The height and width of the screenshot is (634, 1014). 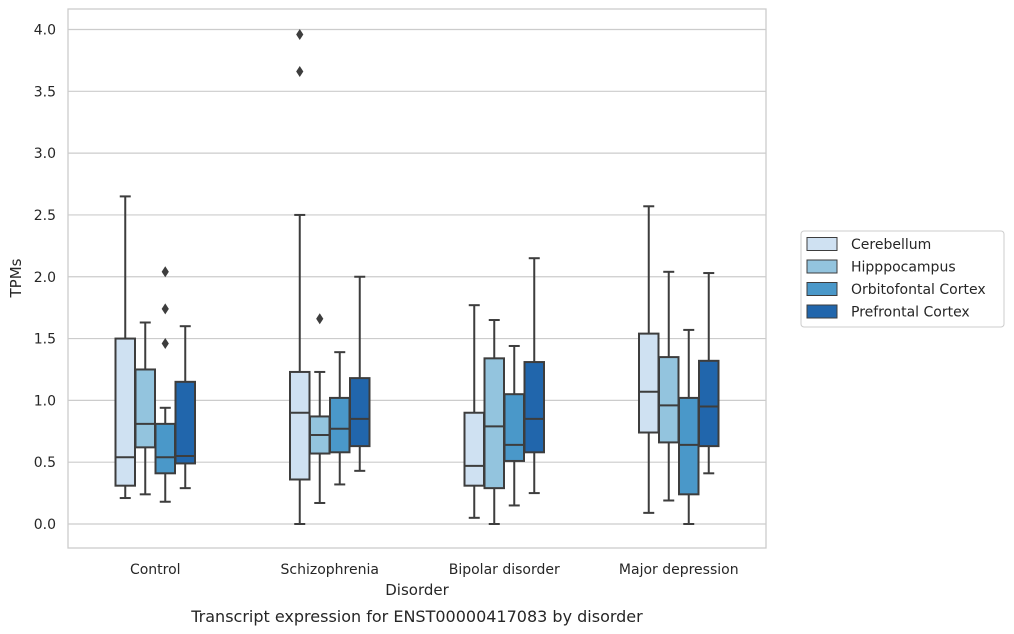 I want to click on y-tick-label: 2.5, so click(x=45, y=216).